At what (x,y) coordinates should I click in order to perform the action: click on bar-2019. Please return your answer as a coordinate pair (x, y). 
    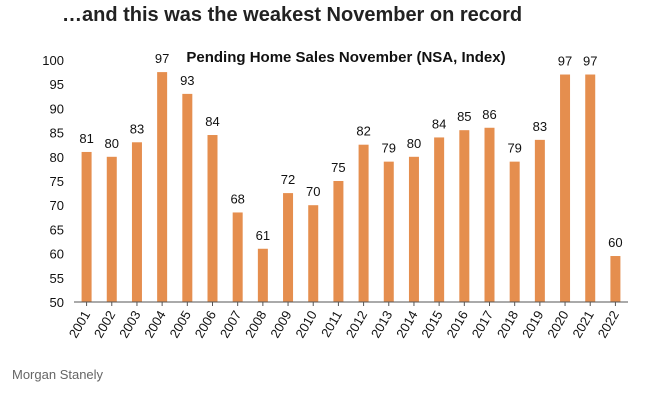
    Looking at the image, I should click on (539, 220).